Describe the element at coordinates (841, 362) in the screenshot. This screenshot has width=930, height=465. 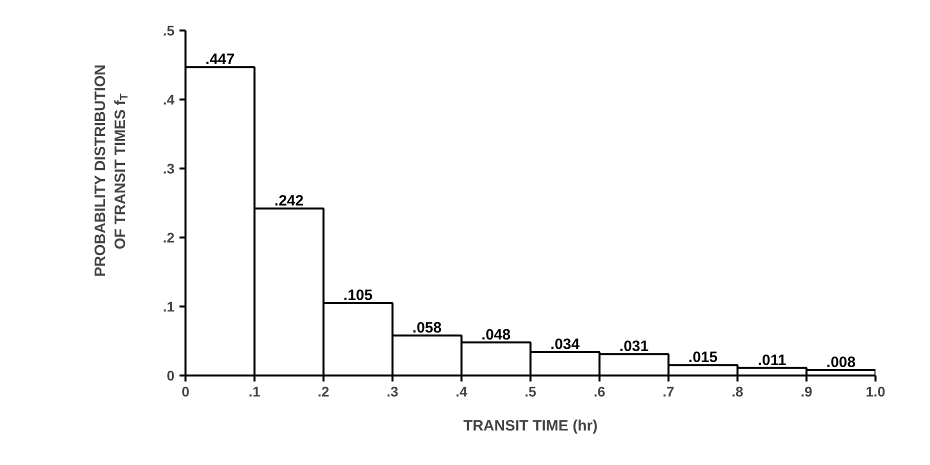
I see `data-label: .008` at that location.